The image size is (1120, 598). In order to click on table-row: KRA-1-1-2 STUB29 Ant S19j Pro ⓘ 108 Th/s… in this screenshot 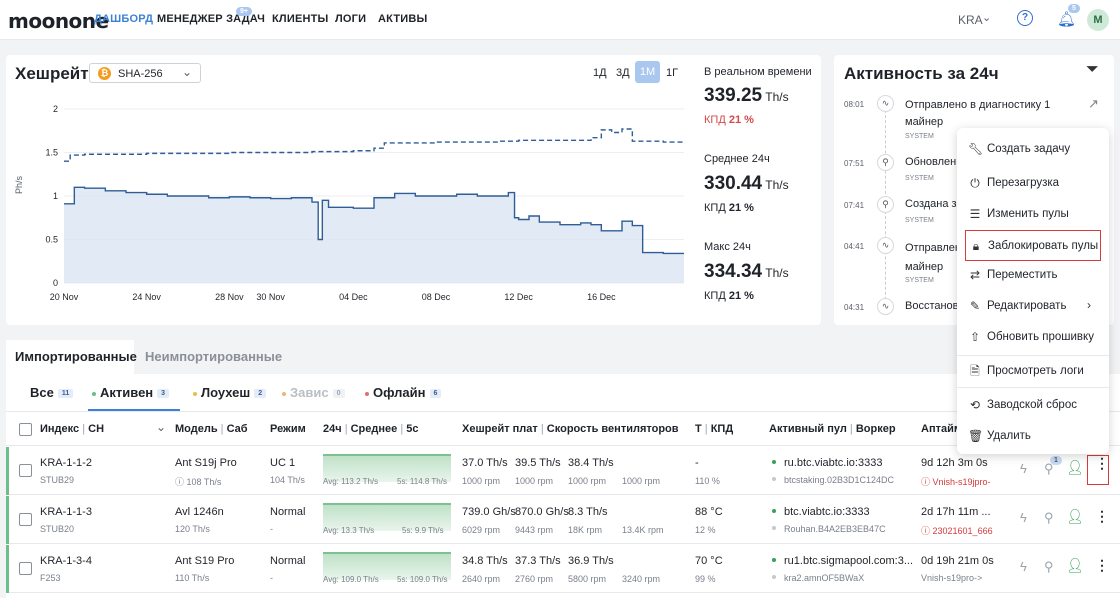, I will do `click(563, 471)`.